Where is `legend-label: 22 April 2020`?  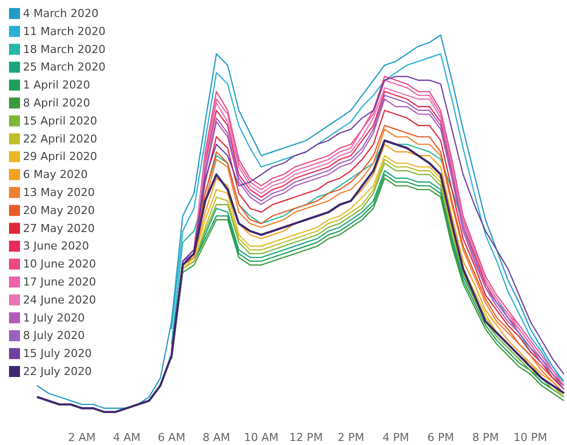 legend-label: 22 April 2020 is located at coordinates (60, 139).